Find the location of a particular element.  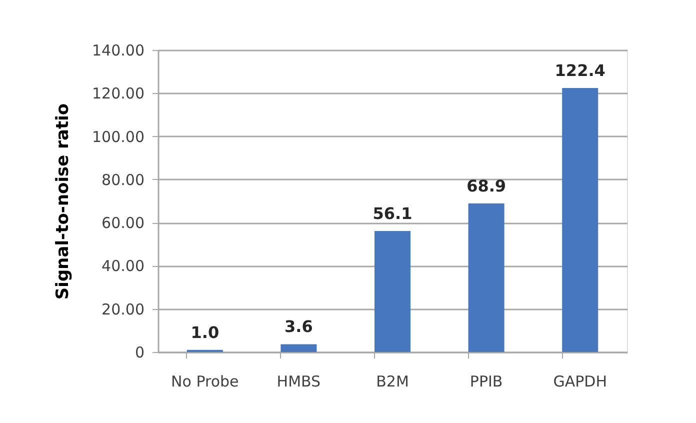

data-label: 3.6 is located at coordinates (298, 326).